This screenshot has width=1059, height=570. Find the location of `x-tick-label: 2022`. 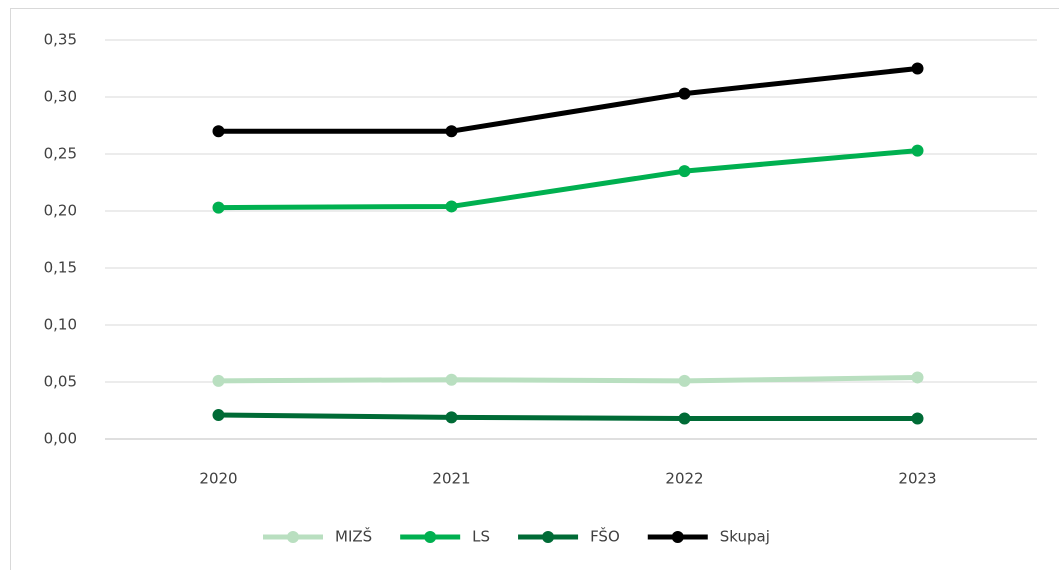

x-tick-label: 2022 is located at coordinates (684, 479).